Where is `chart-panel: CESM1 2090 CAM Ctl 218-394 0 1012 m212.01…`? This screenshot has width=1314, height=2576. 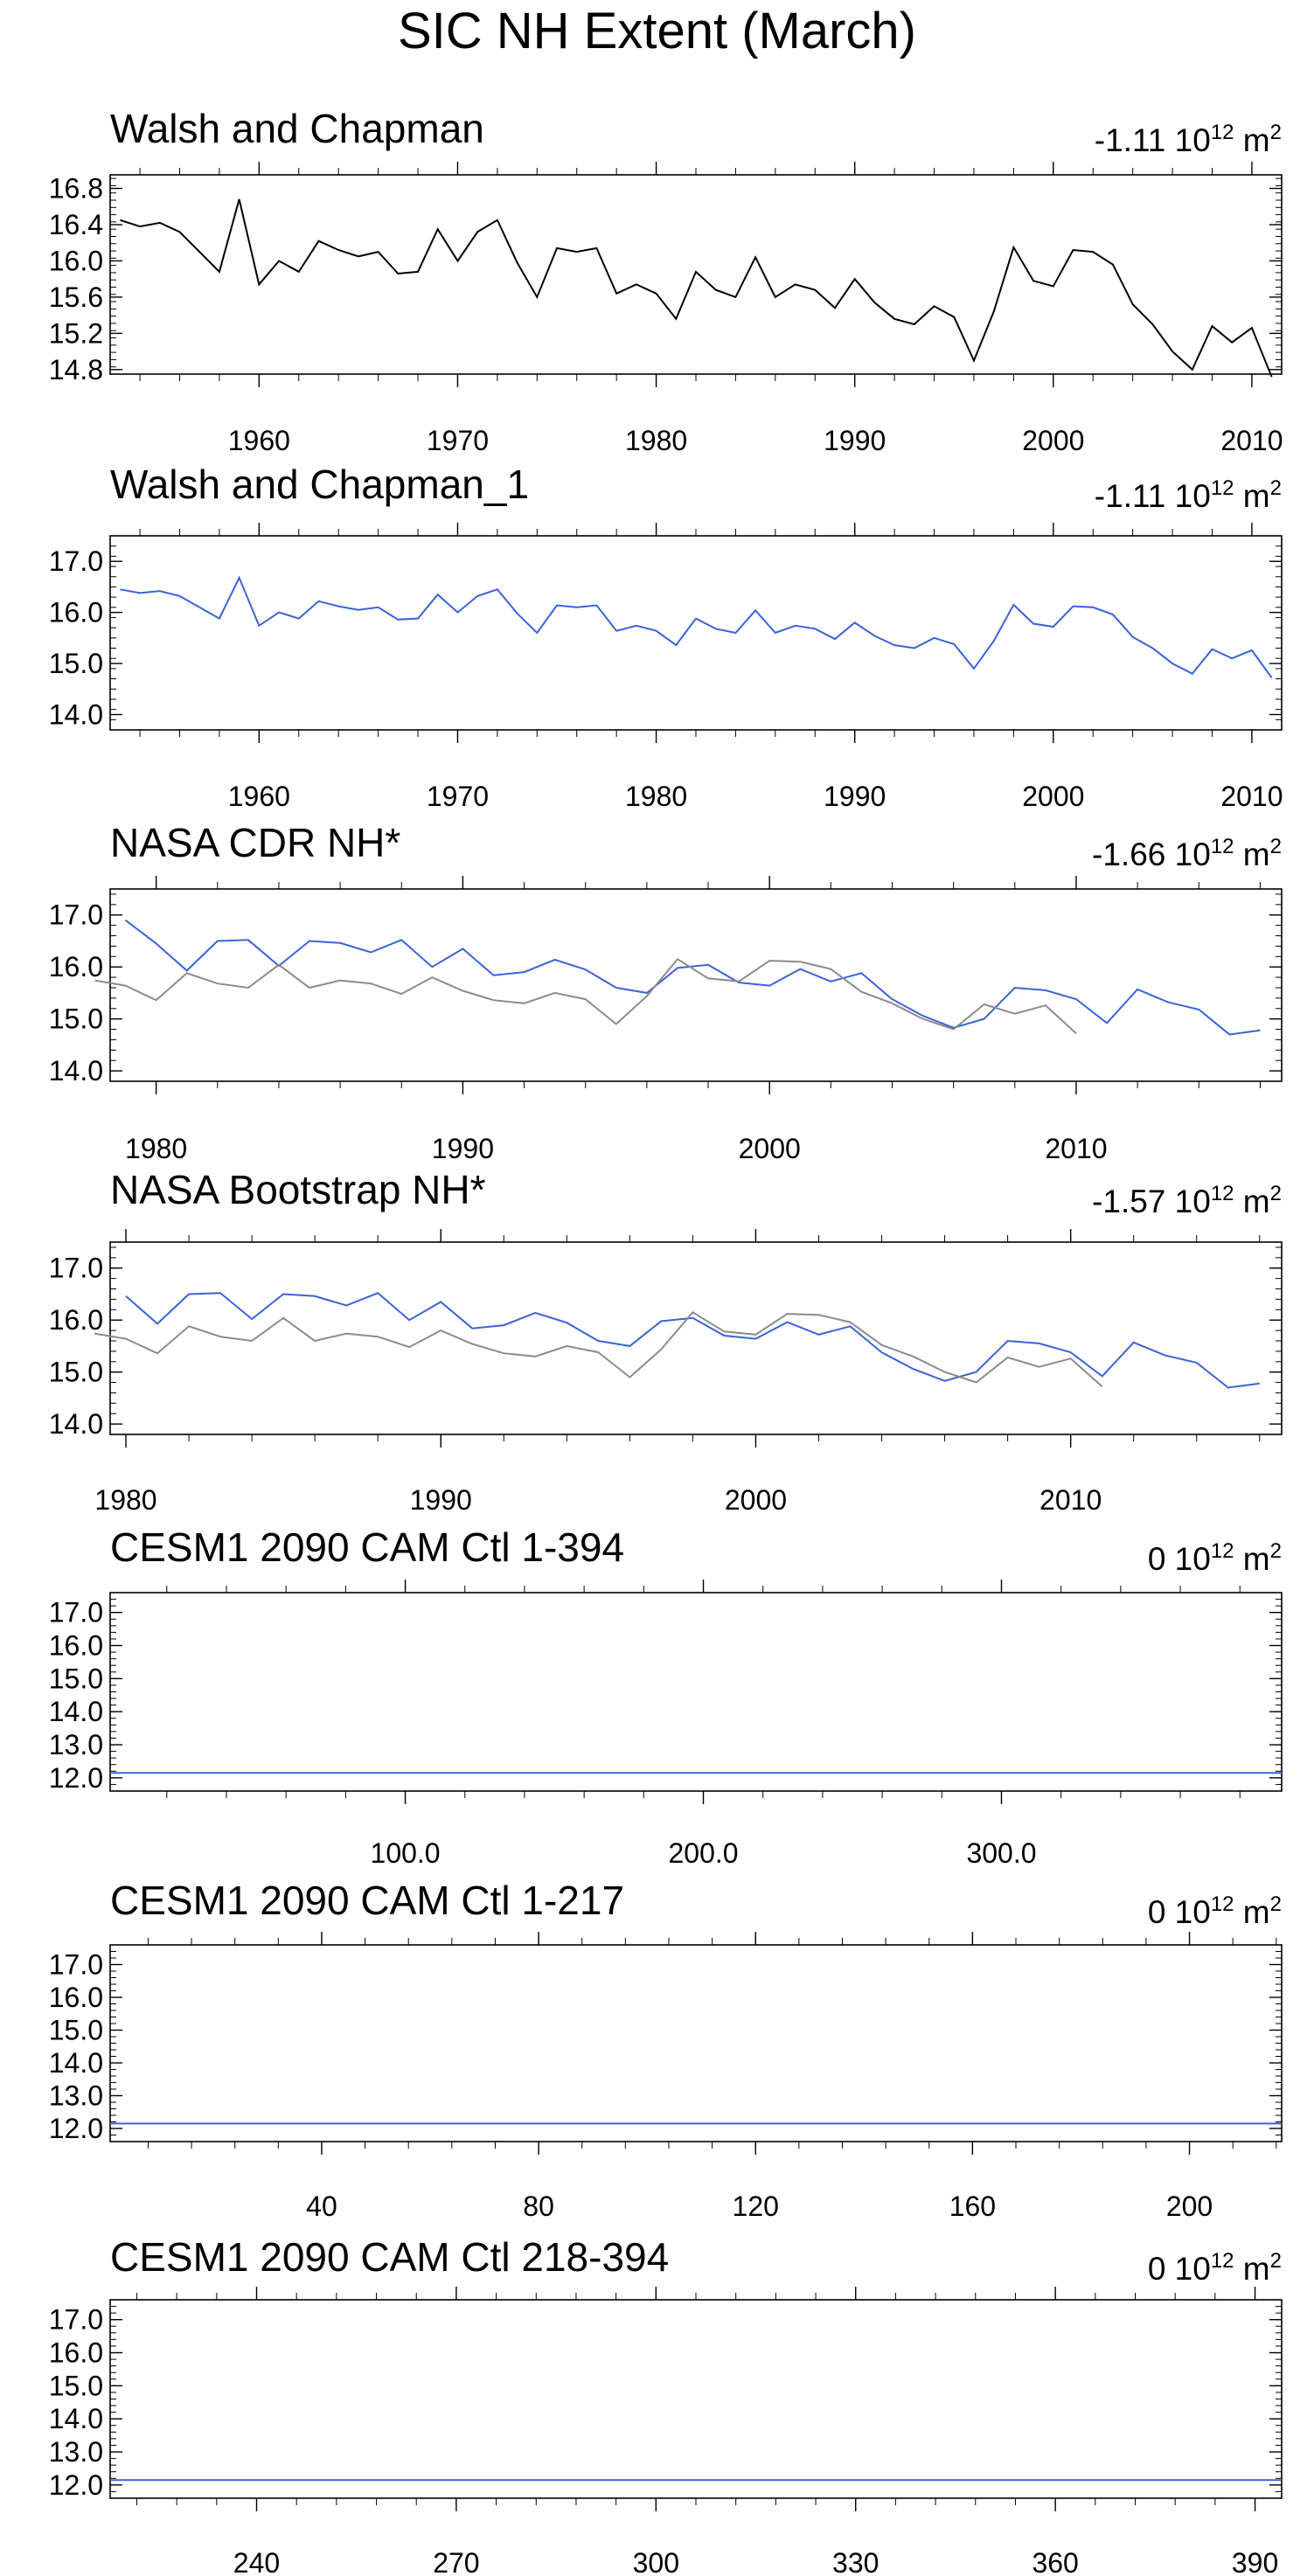
chart-panel: CESM1 2090 CAM Ctl 218-394 0 1012 m212.01… is located at coordinates (666, 2405).